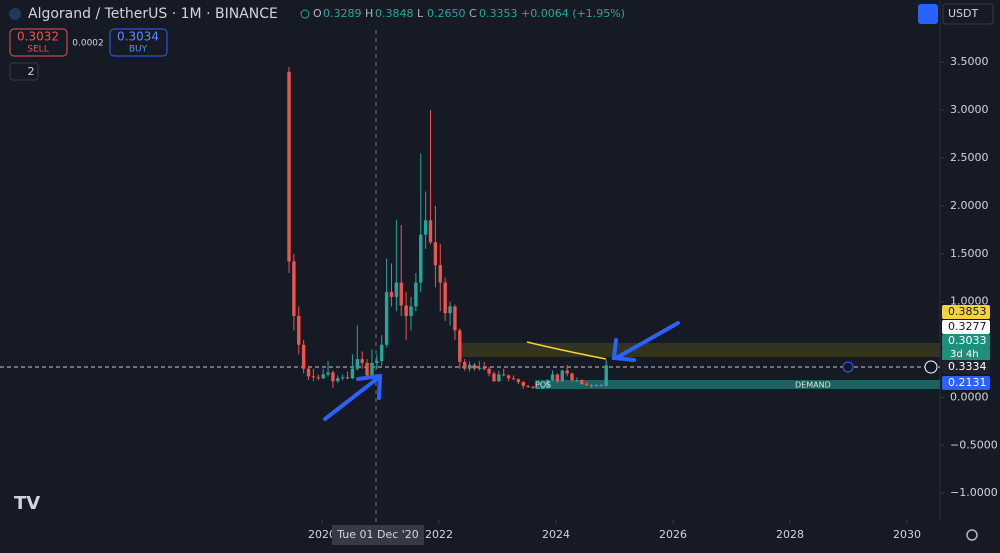 The image size is (1000, 553). Describe the element at coordinates (394, 13) in the screenshot. I see `ohlc-value: 0.3848` at that location.